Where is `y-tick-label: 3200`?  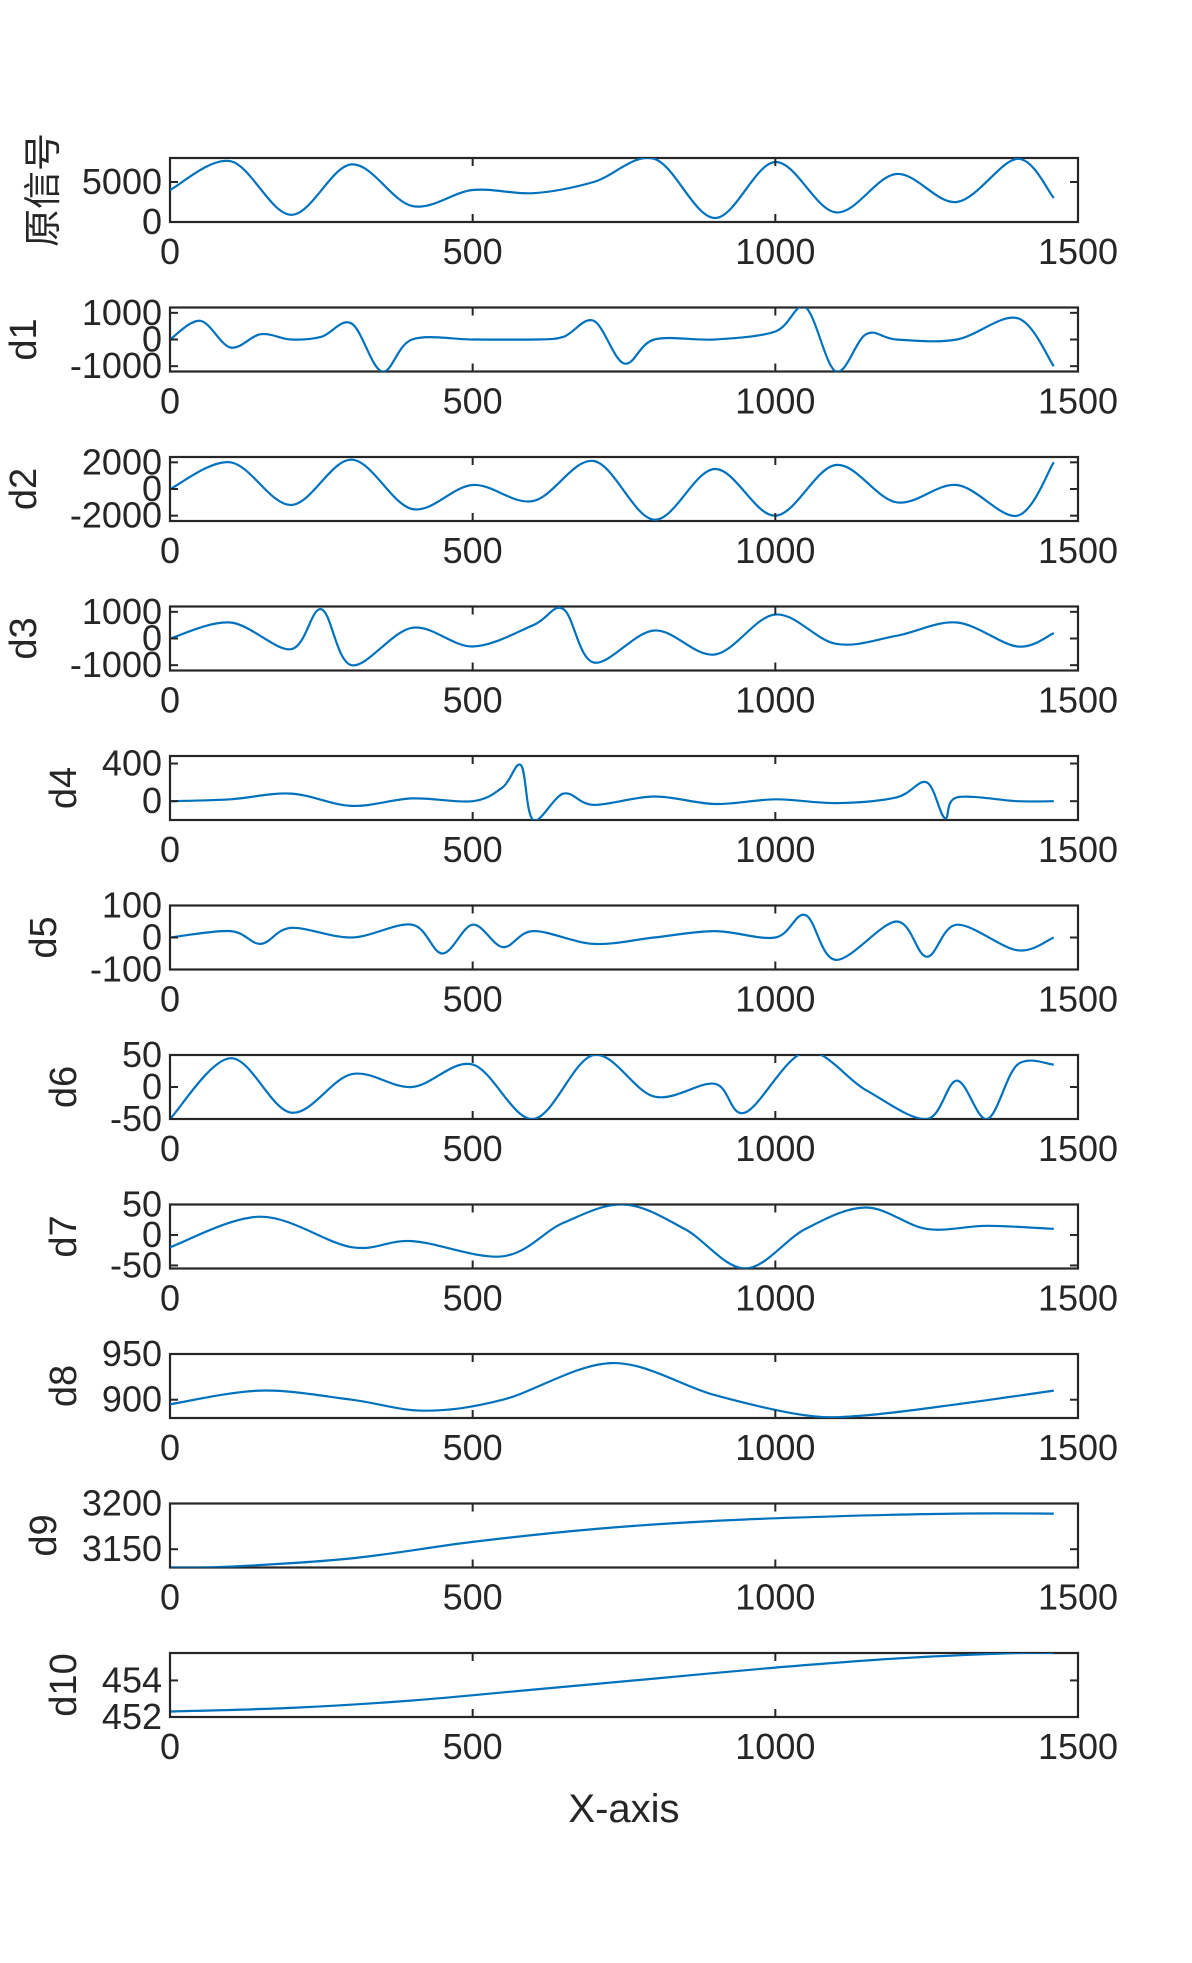 y-tick-label: 3200 is located at coordinates (122, 1503).